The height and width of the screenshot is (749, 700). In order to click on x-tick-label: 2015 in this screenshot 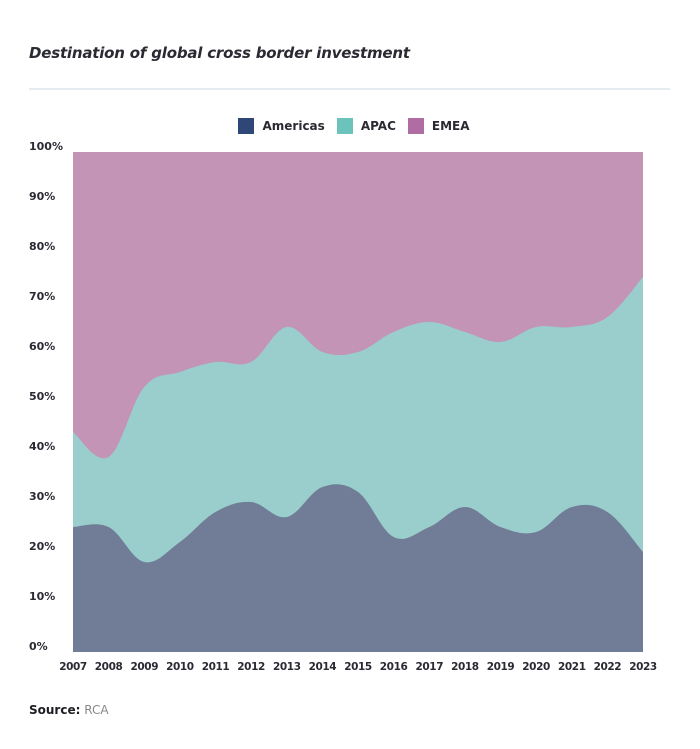, I will do `click(358, 667)`.